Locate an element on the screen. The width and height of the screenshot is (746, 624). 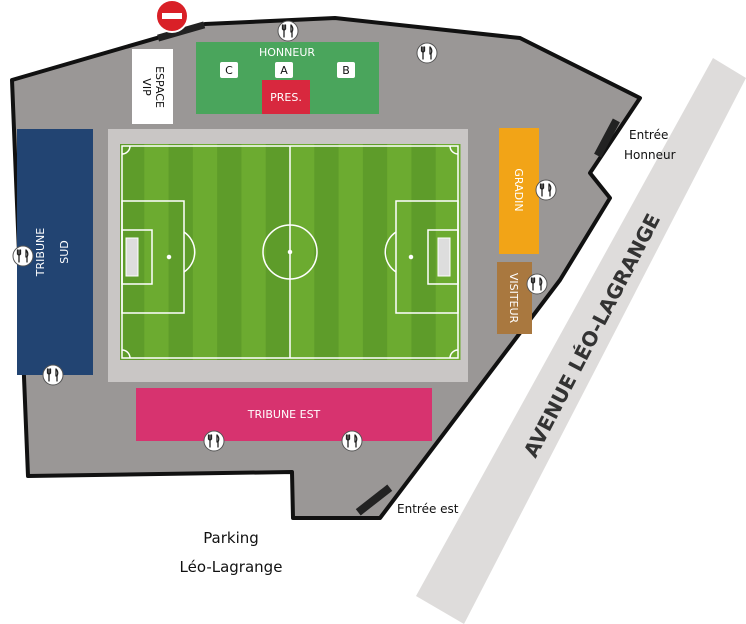
box-b is located at coordinates (346, 70).